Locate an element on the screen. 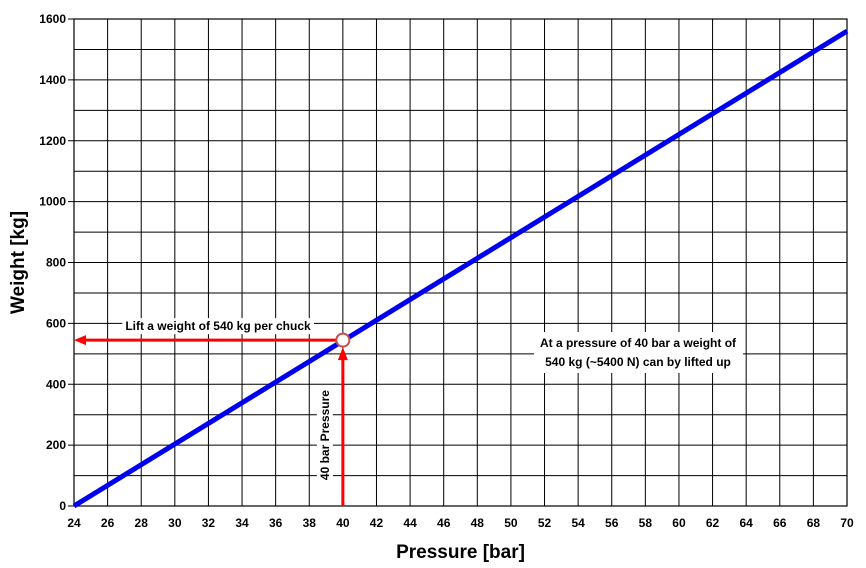 This screenshot has height=568, width=866. x-tick-label: 48 is located at coordinates (478, 523).